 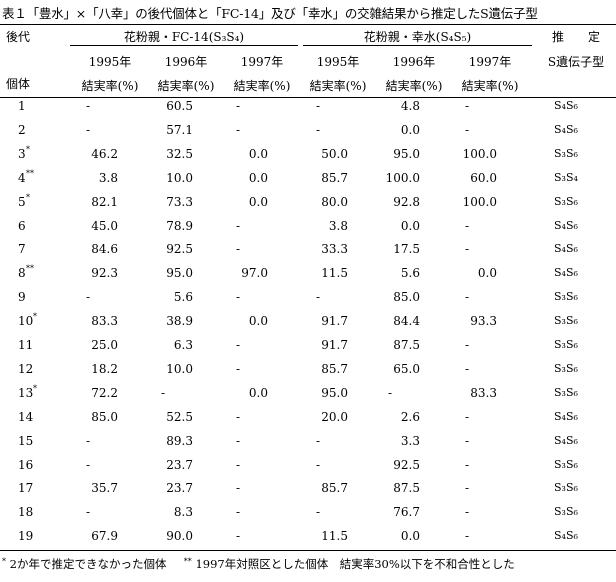 What do you see at coordinates (104, 392) in the screenshot?
I see `fruit-set-value: 72.2` at bounding box center [104, 392].